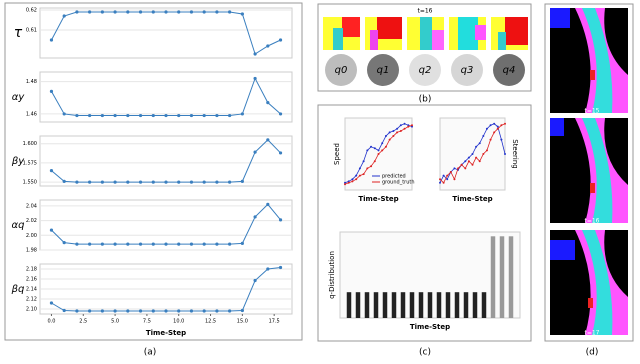 The width and height of the screenshot is (640, 364). I want to click on q-label: q0, so click(341, 70).